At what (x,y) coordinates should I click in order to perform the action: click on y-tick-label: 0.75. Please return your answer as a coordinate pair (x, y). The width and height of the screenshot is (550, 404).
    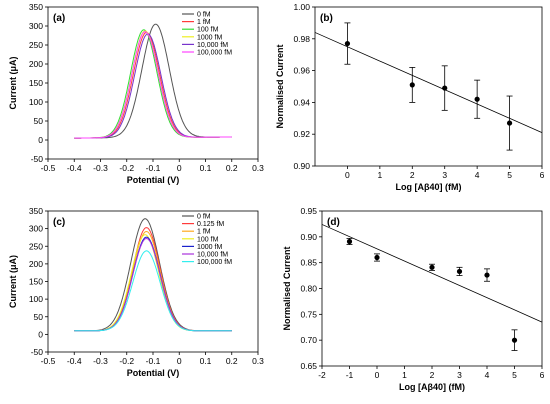
    Looking at the image, I should click on (308, 314).